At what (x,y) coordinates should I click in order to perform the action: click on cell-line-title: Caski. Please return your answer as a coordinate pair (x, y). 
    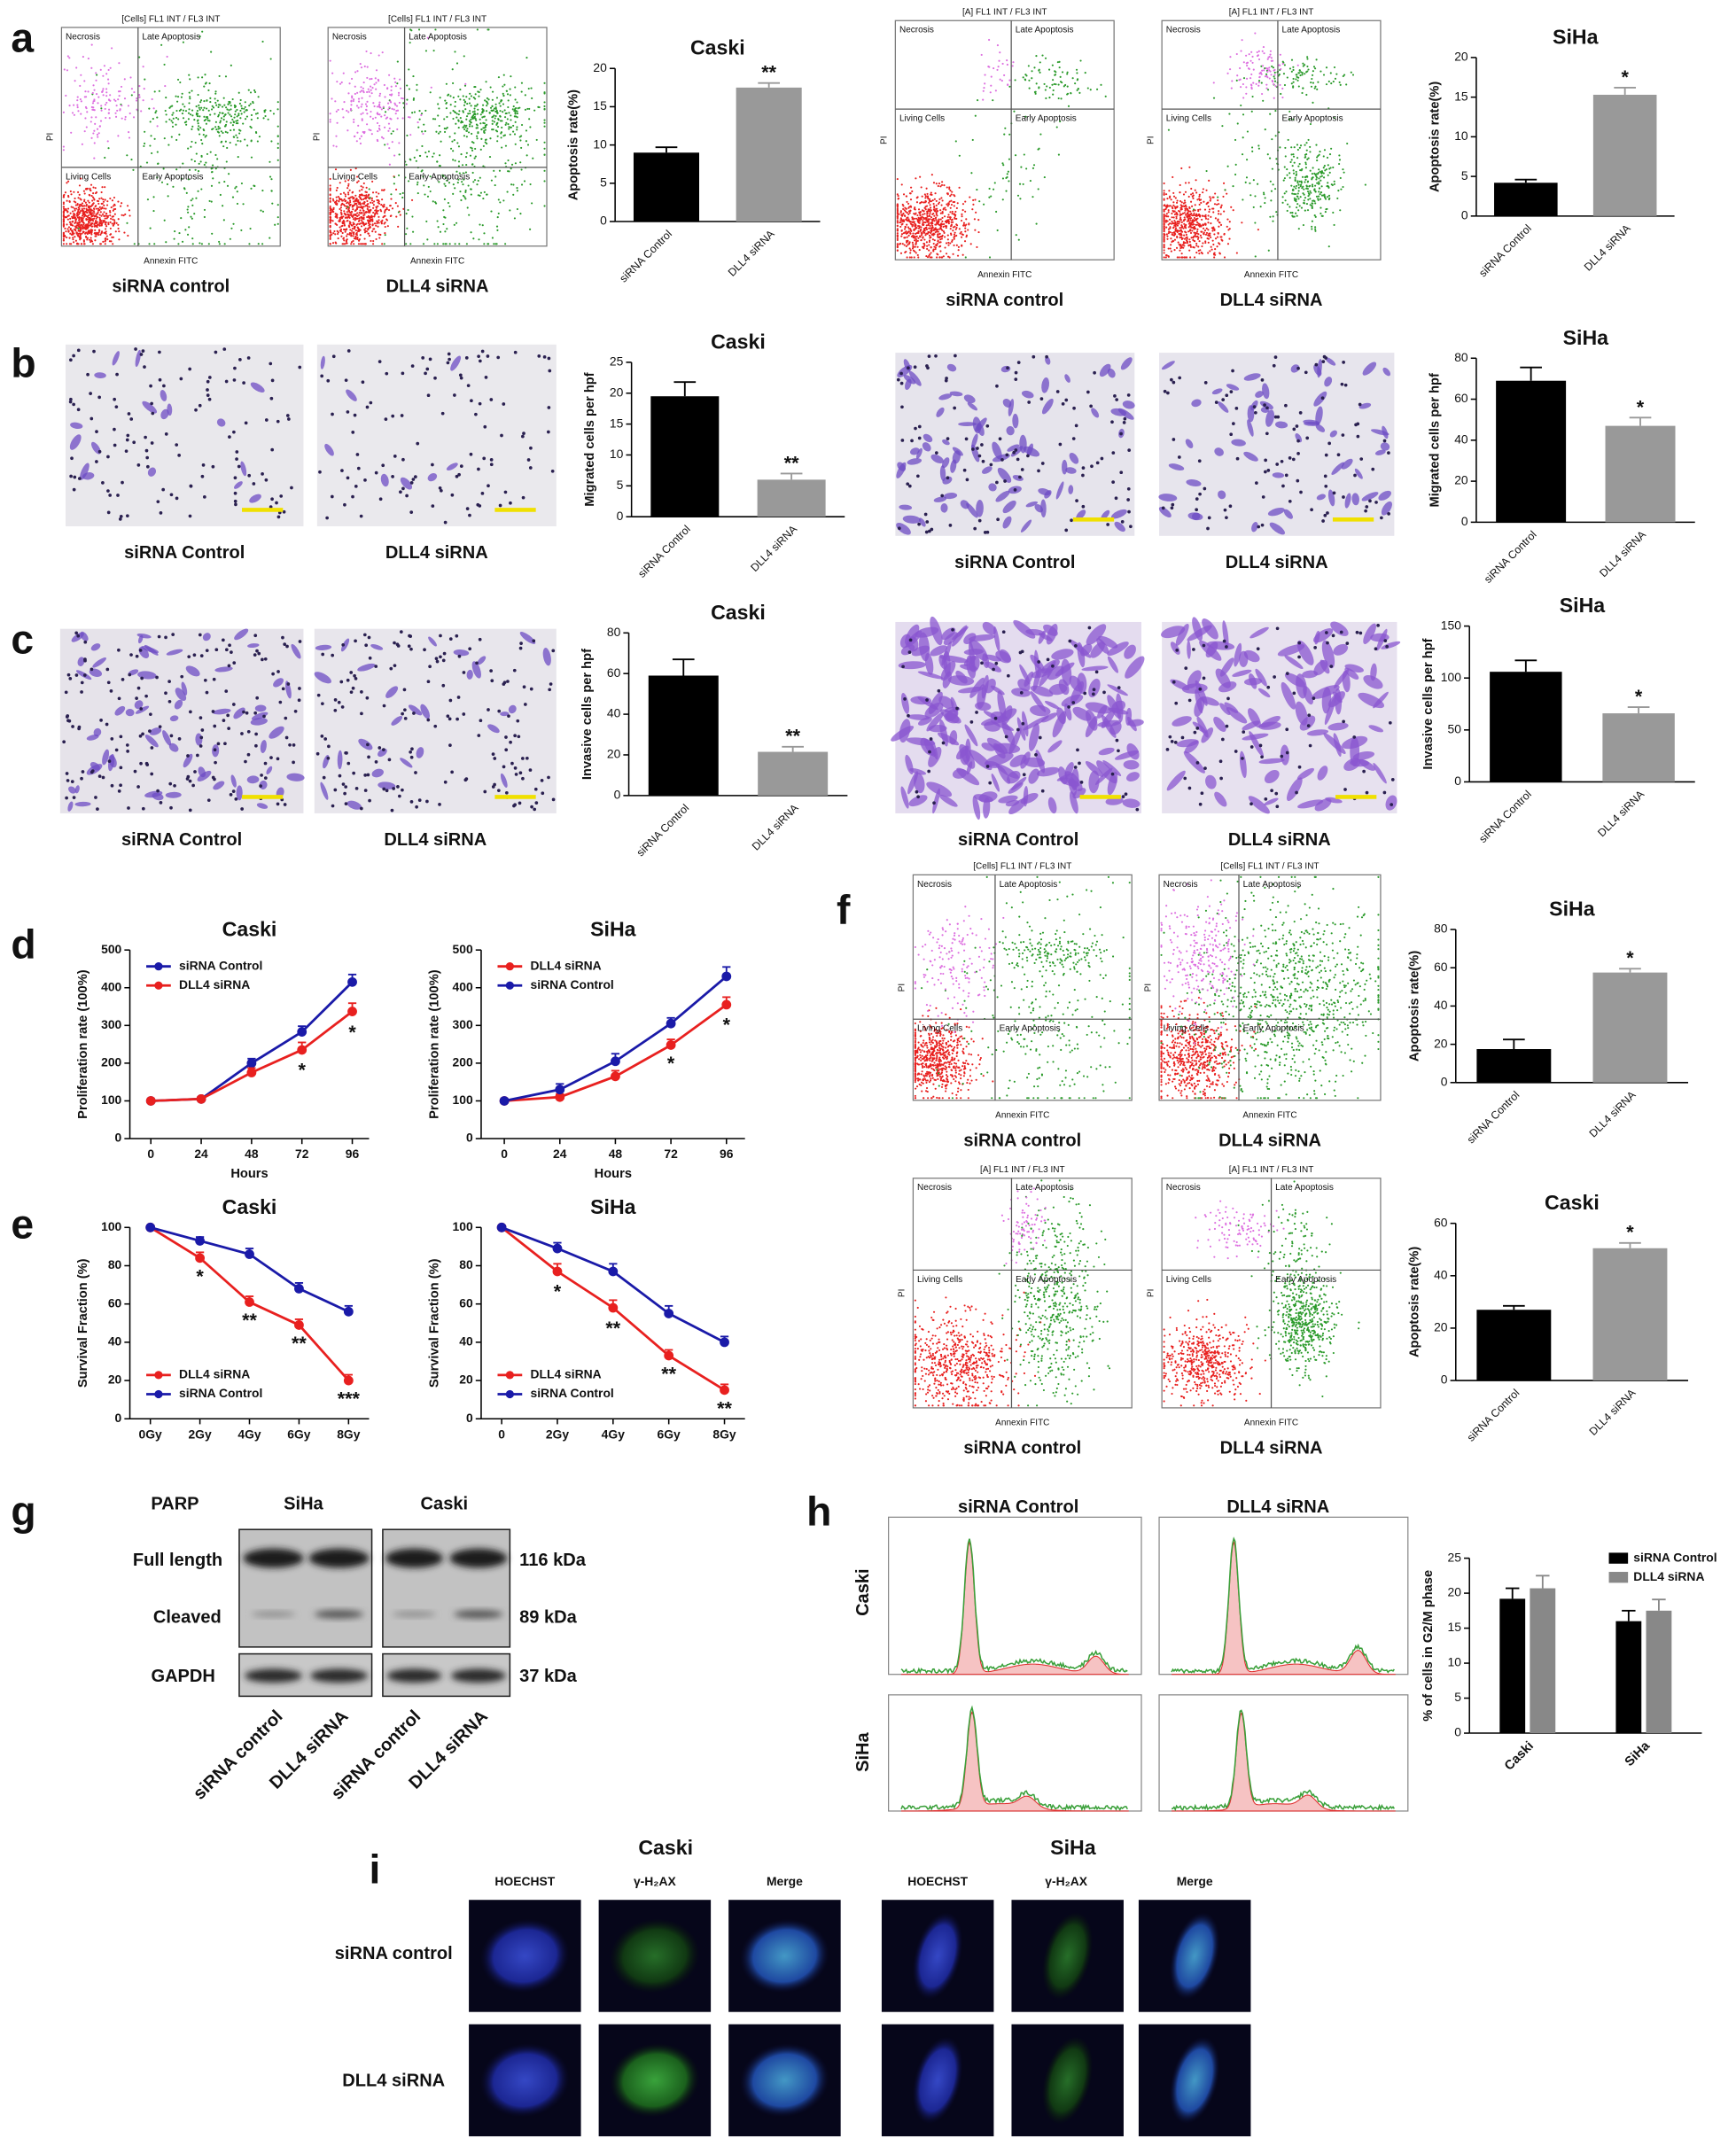
    Looking at the image, I should click on (665, 1847).